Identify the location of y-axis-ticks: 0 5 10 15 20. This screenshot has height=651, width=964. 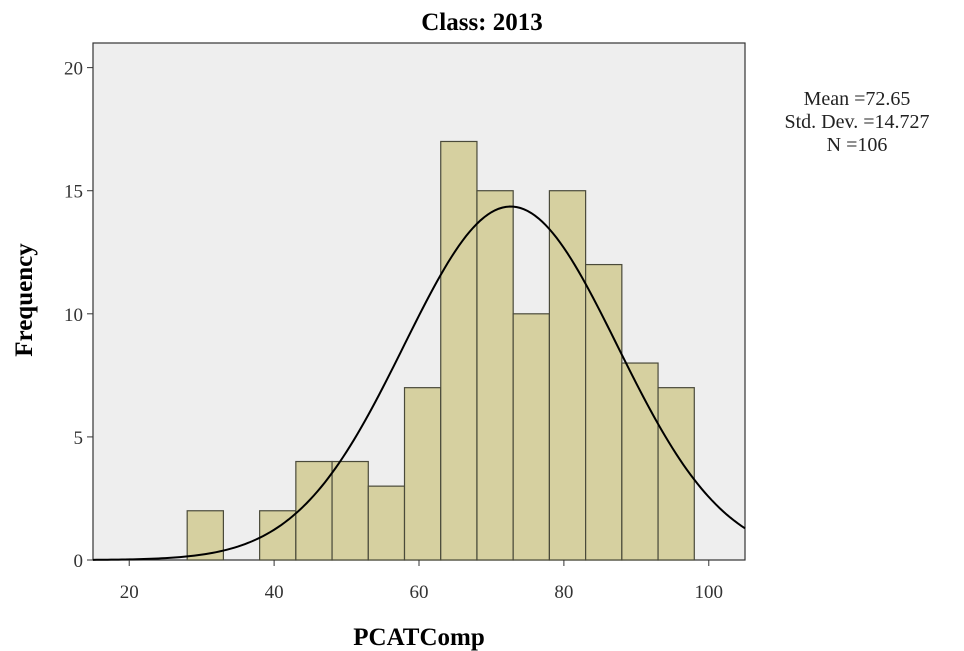
(78, 315).